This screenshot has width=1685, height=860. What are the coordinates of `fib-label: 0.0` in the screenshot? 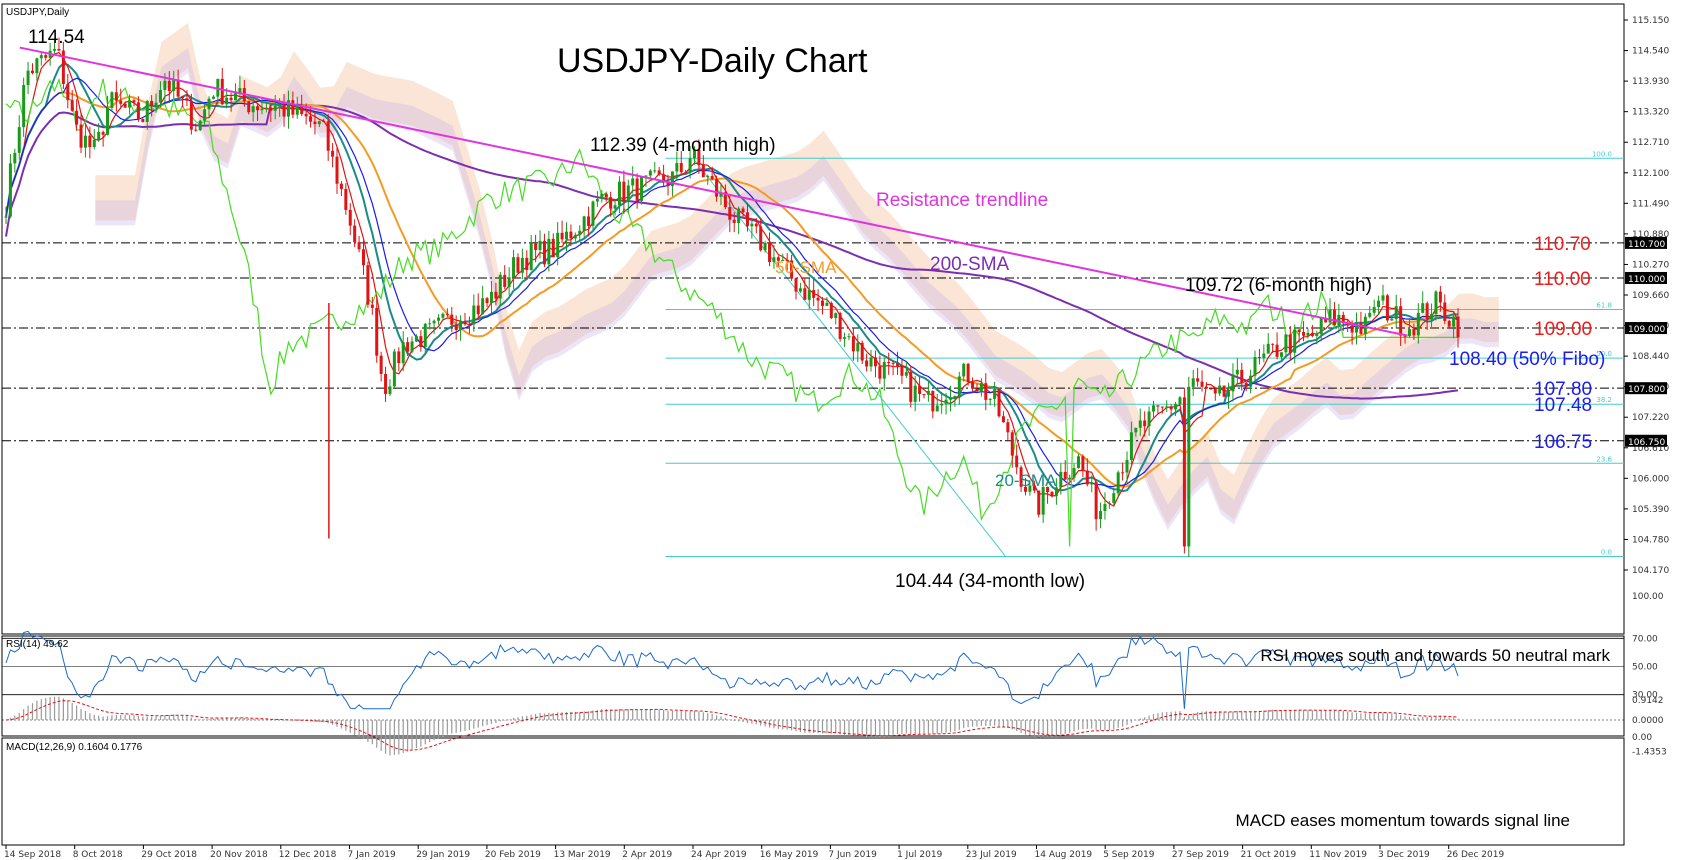 It's located at (1606, 552).